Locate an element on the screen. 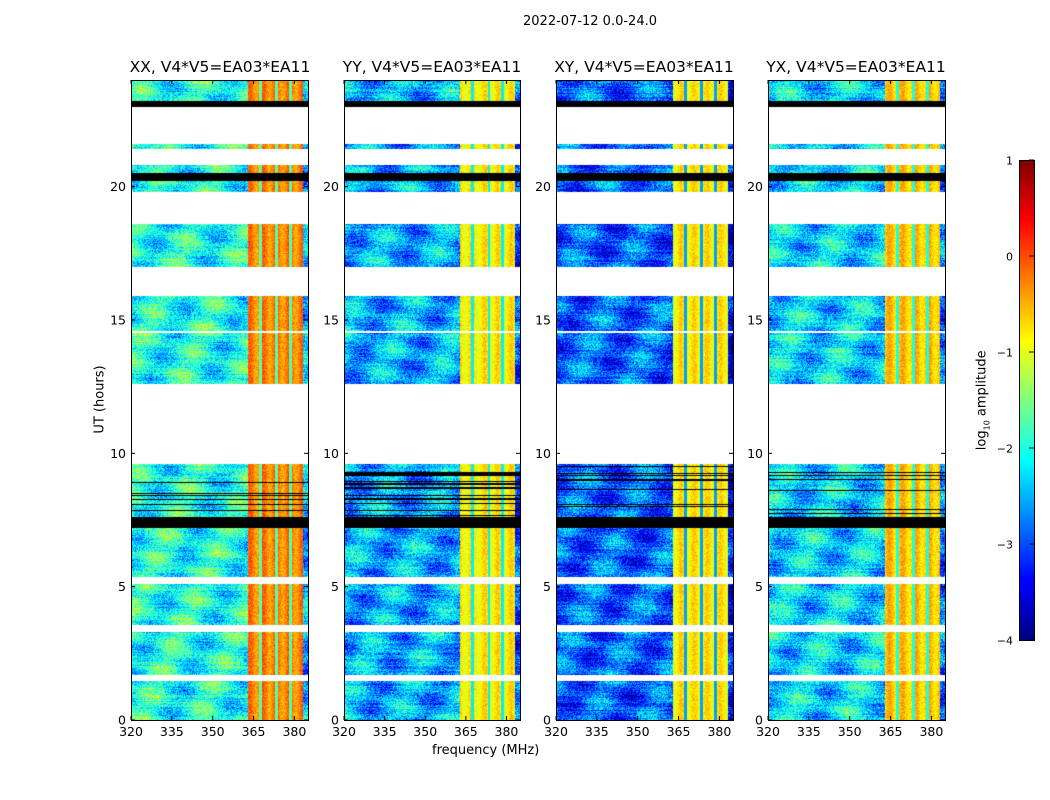  heatmap-yx is located at coordinates (856, 400).